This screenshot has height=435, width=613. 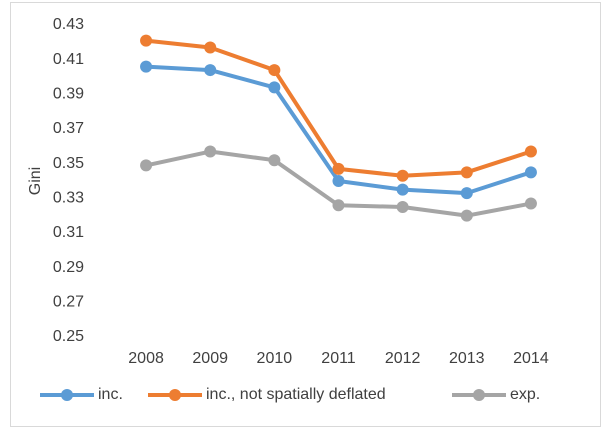 What do you see at coordinates (68, 94) in the screenshot?
I see `y-tick-label: 0.39` at bounding box center [68, 94].